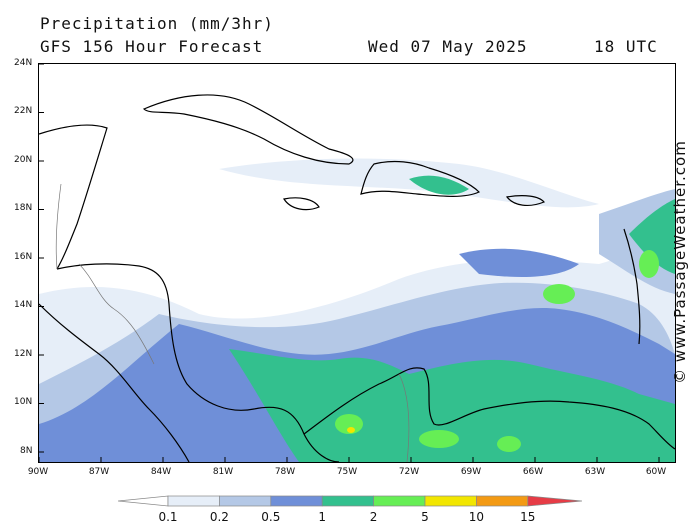 The height and width of the screenshot is (525, 700). Describe the element at coordinates (373, 517) in the screenshot. I see `legend-threshold-label: 2` at that location.